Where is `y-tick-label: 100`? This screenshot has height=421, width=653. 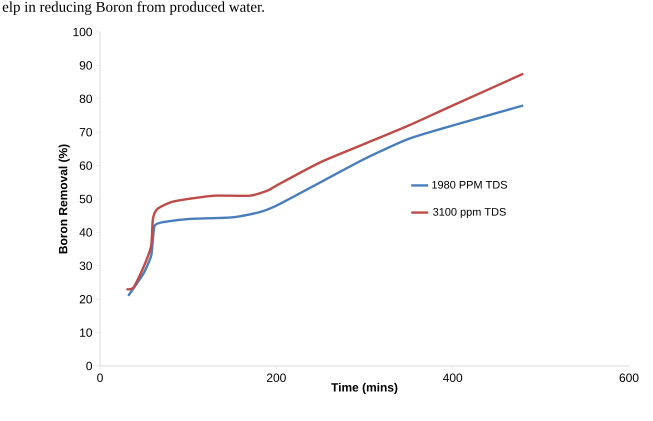
y-tick-label: 100 is located at coordinates (82, 32).